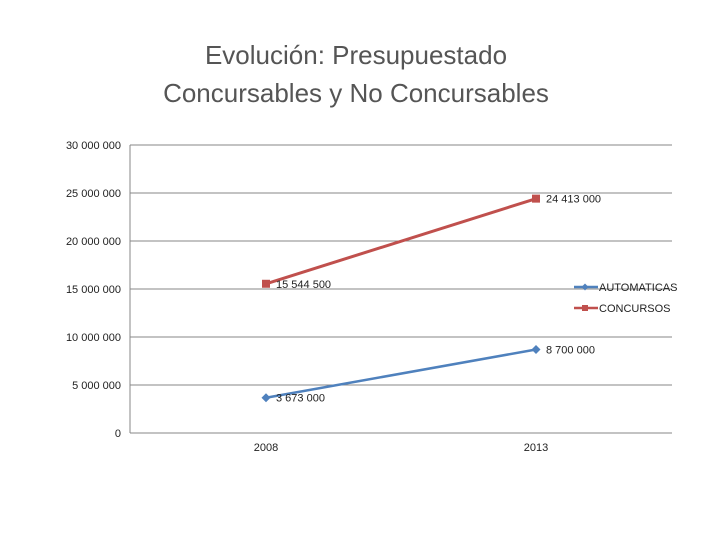  What do you see at coordinates (635, 309) in the screenshot?
I see `legend-label-concursos: CONCURSOS` at bounding box center [635, 309].